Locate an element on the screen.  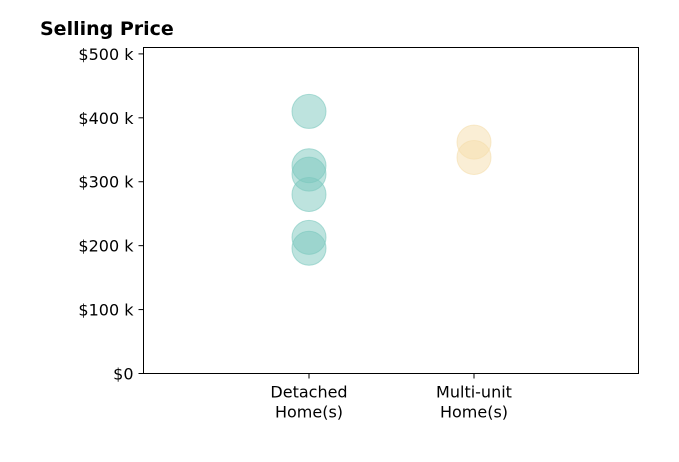
y-axis: $0 $100 k $200 k $300 k $400 k $500 k is located at coordinates (111, 214).